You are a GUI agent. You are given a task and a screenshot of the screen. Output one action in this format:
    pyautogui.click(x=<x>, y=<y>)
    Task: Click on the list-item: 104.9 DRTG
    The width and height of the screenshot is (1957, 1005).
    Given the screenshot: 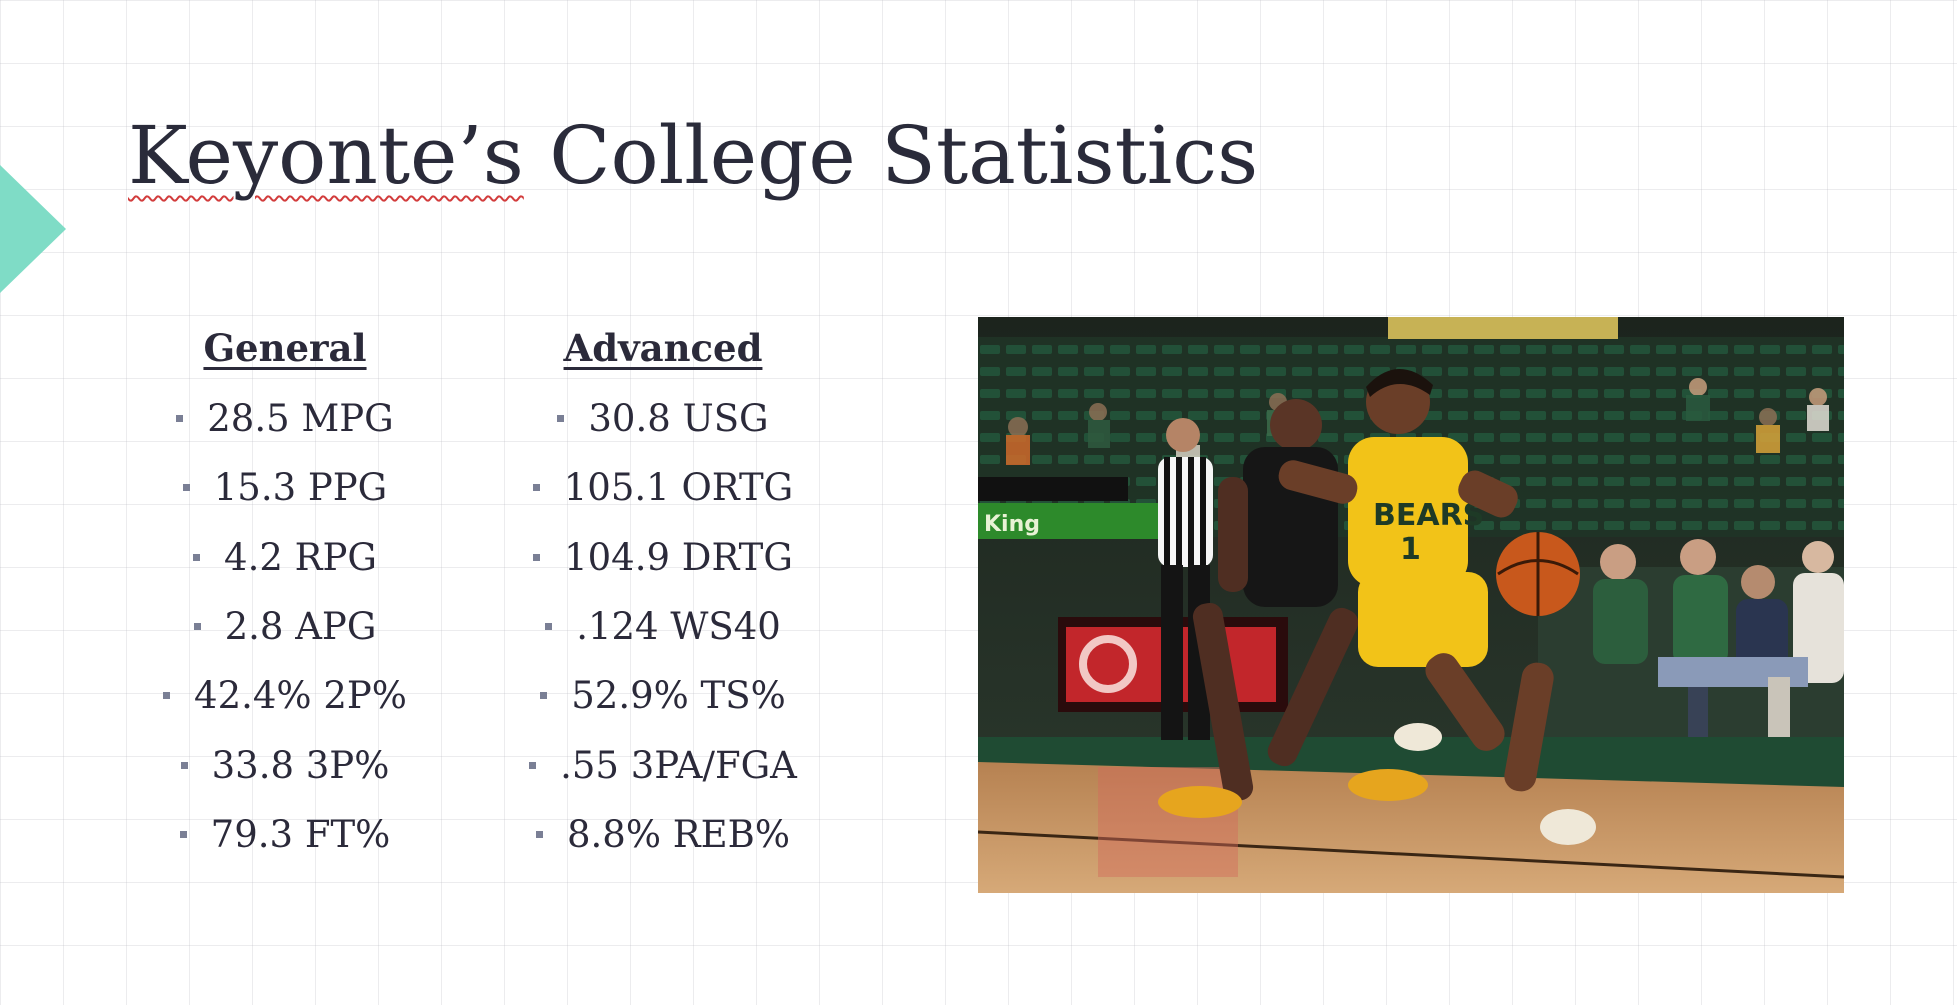 What is the action you would take?
    pyautogui.click(x=663, y=557)
    